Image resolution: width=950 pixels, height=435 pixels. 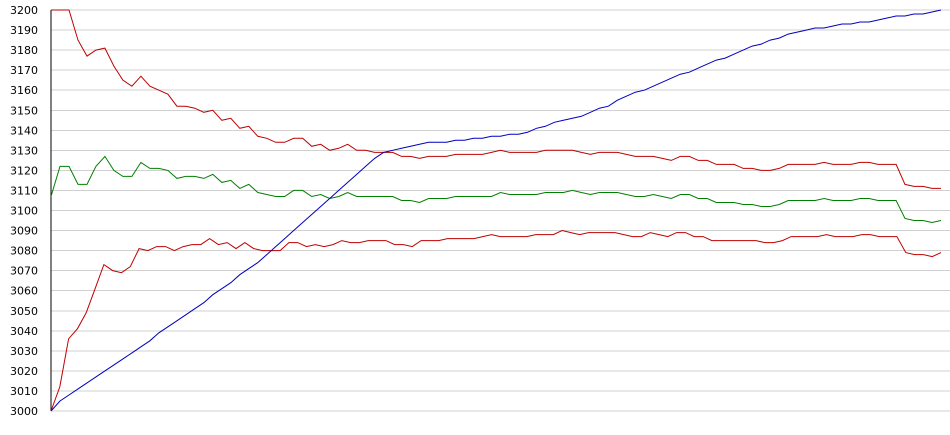 What do you see at coordinates (24, 190) in the screenshot?
I see `y-tick-label: 3110` at bounding box center [24, 190].